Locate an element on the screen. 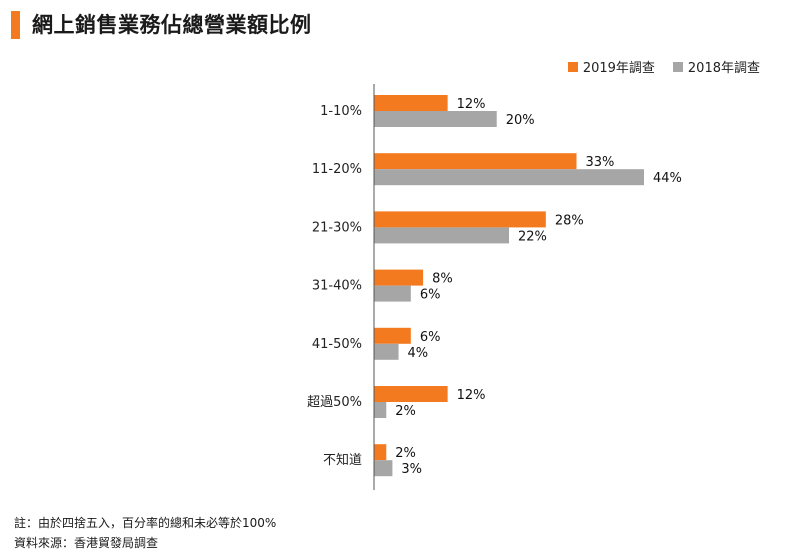 The height and width of the screenshot is (559, 800). legend-item-2018: 2018年調查 is located at coordinates (716, 66).